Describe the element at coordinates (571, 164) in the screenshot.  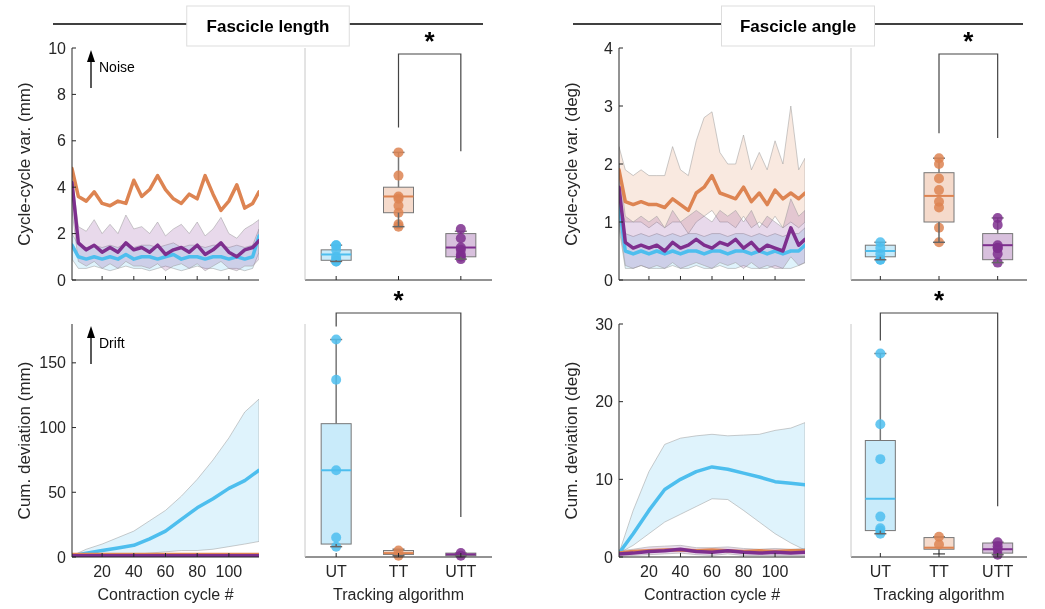
I see `y-axis-title: Cycle-cycle var. (deg)` at that location.